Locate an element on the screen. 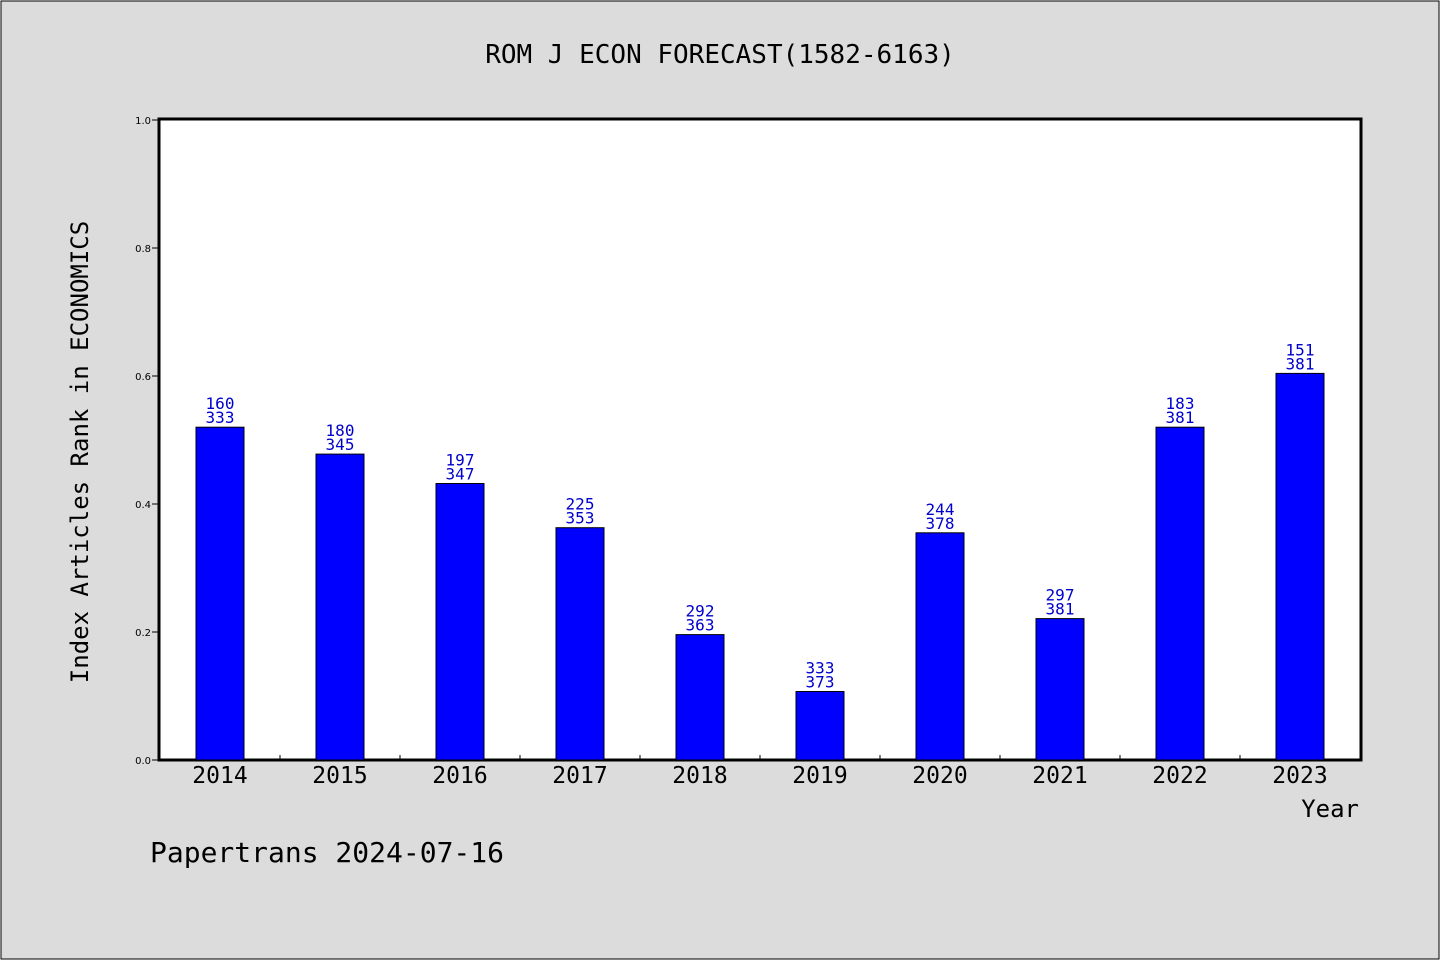  bar-rank-label-2018: 292 is located at coordinates (700, 611).